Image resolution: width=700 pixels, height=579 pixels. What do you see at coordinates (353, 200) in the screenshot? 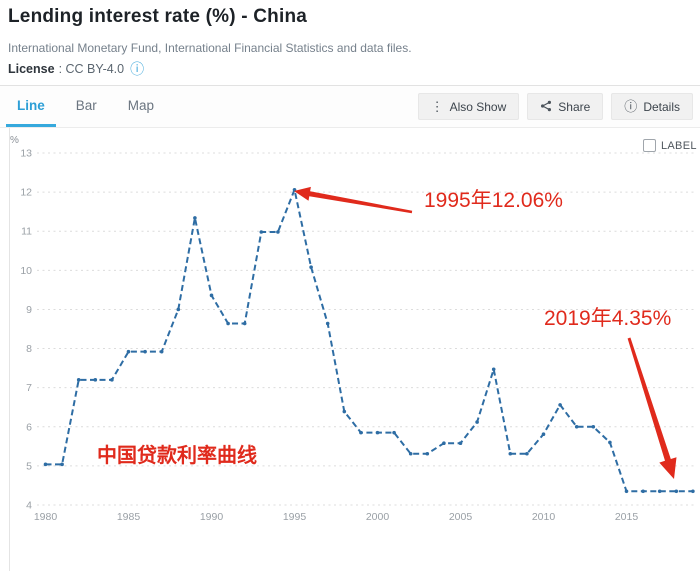
I see `arrow-to-1995-peak` at bounding box center [353, 200].